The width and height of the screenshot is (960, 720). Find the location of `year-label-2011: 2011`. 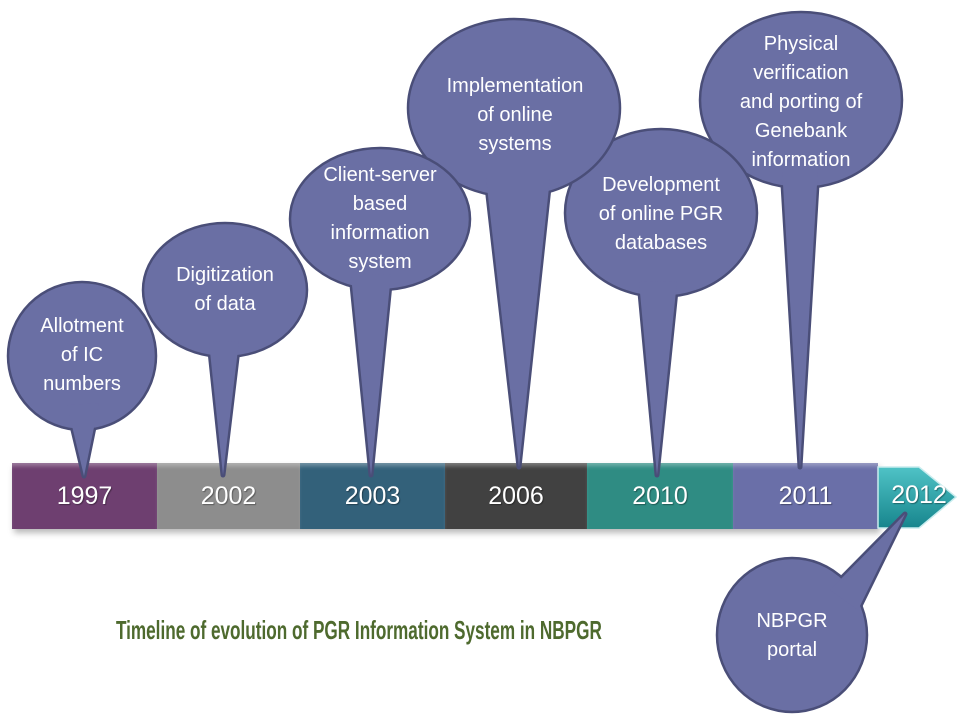

year-label-2011: 2011 is located at coordinates (805, 495).